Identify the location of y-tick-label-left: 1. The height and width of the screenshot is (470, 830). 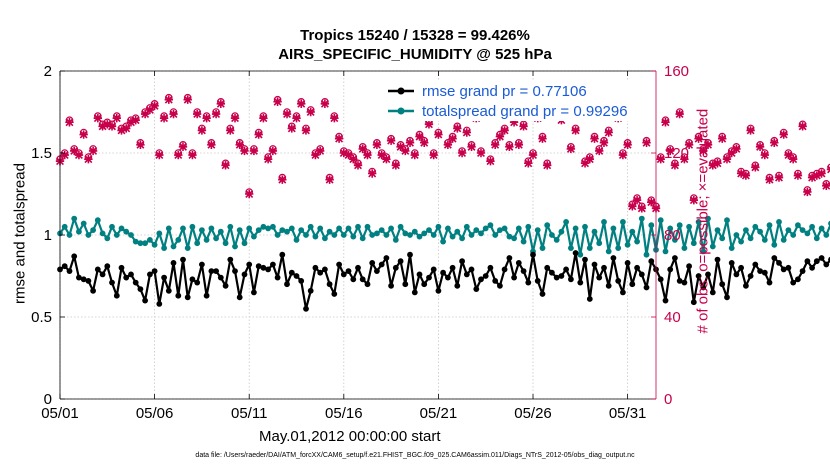
(48, 235).